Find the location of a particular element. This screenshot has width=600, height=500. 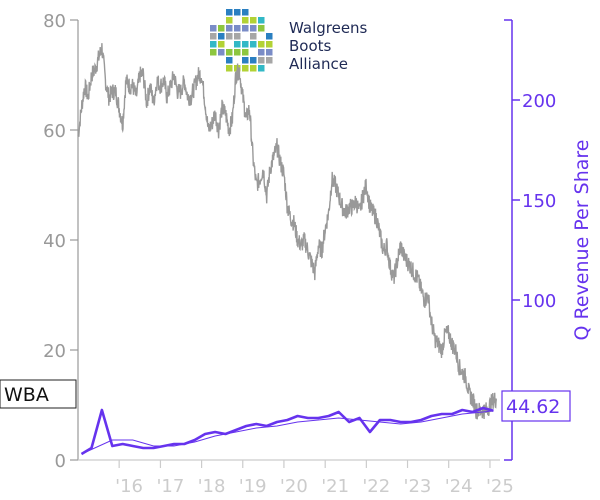

last-value-box: 44.62 is located at coordinates (536, 406).